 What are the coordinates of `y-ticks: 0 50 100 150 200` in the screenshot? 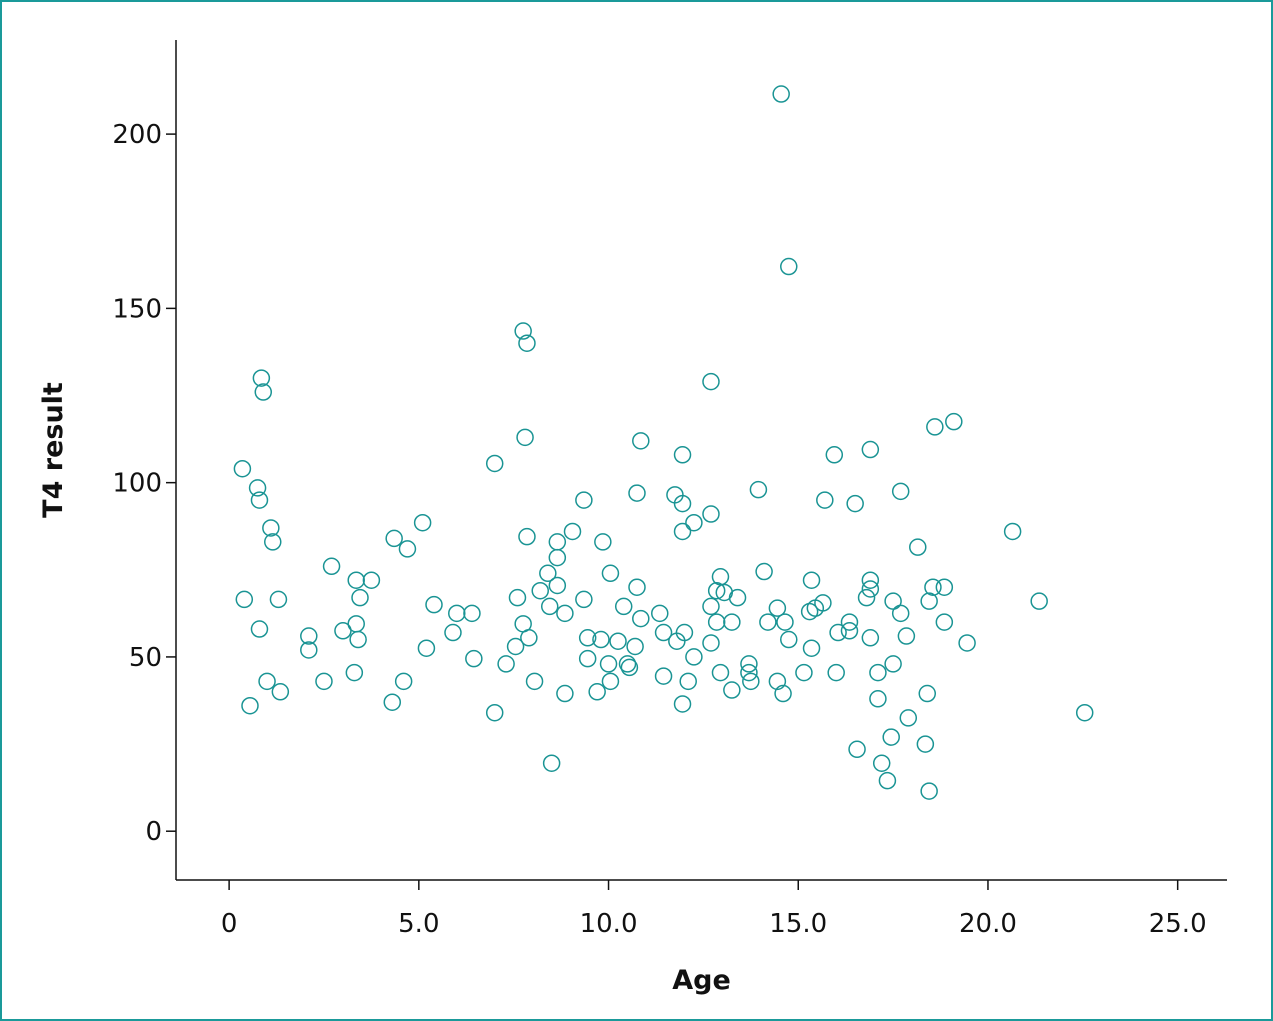 It's located at (144, 483).